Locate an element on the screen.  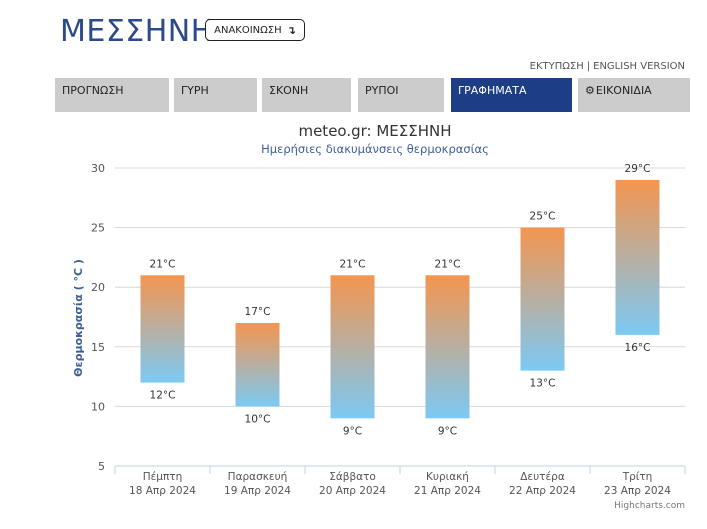
tab-dust-label: ΣΚΟΝΗ is located at coordinates (289, 90).